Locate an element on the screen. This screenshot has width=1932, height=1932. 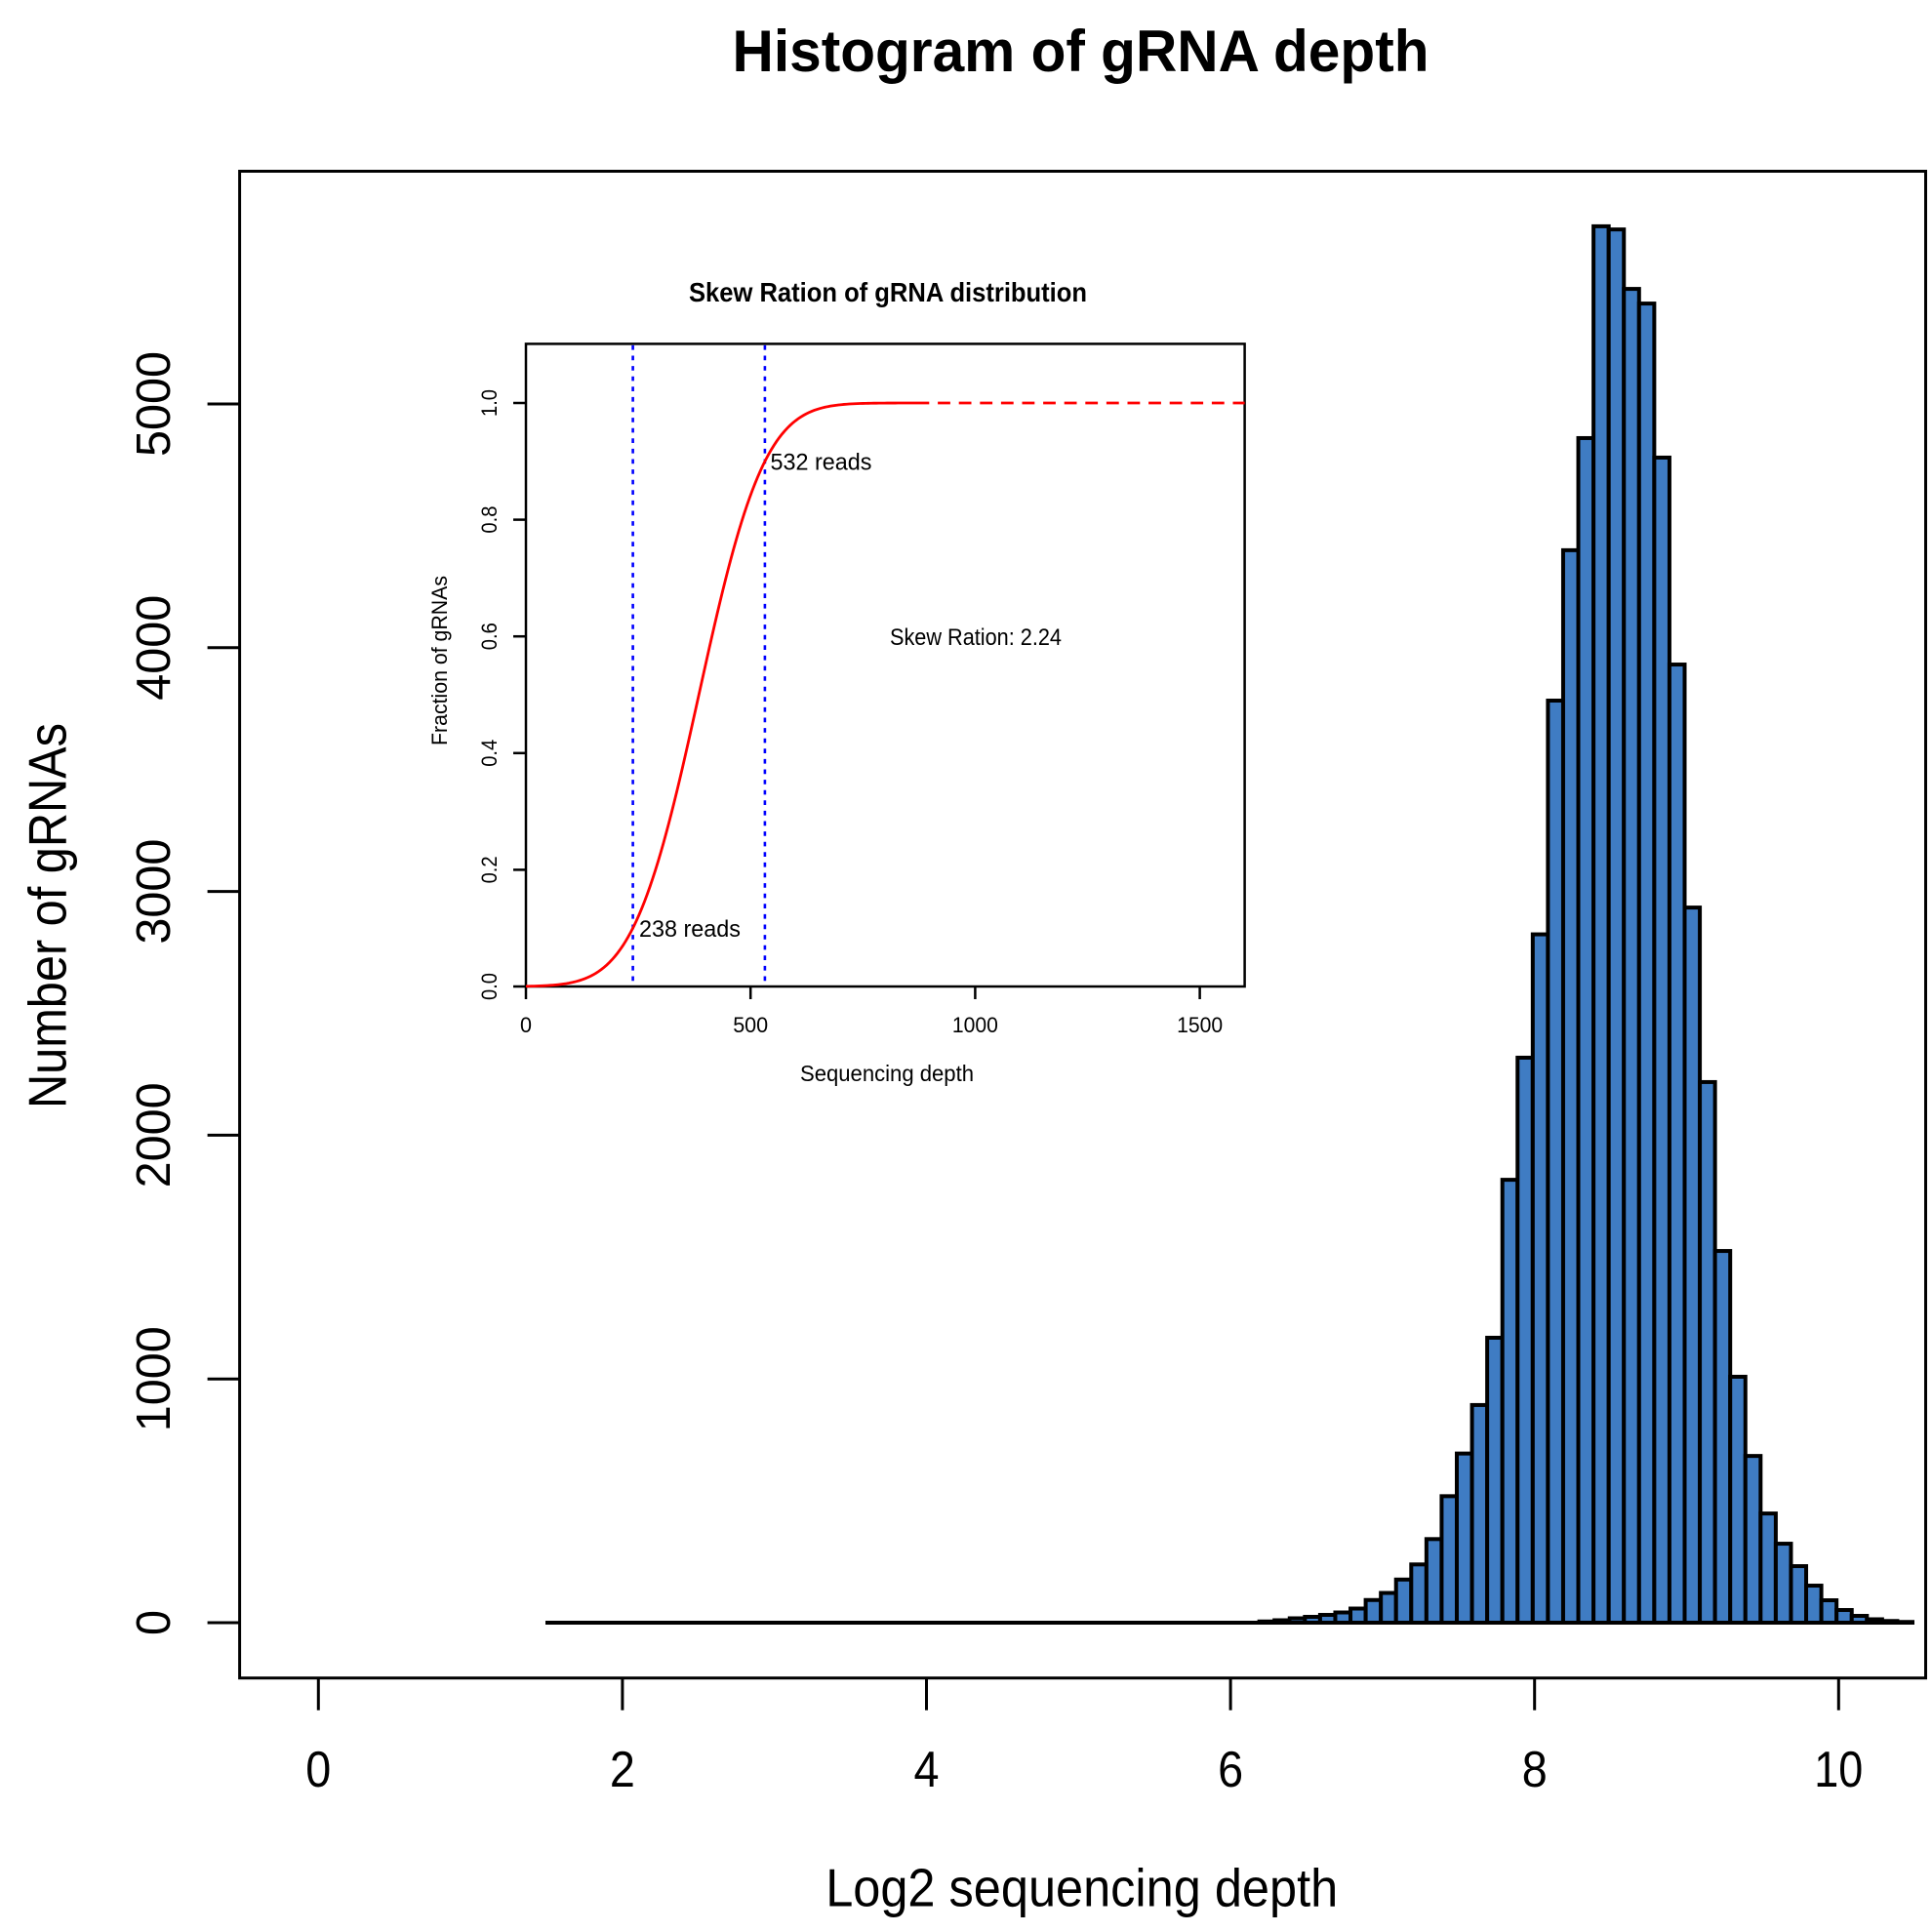
svg-text: 3000 is located at coordinates (154, 892).